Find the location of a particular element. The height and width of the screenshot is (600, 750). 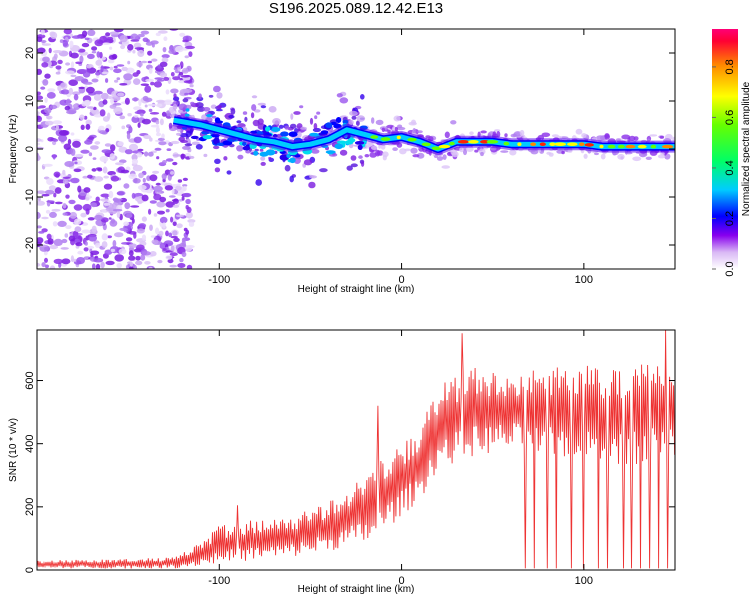

snr-x-label: Height of straight line (km) is located at coordinates (356, 589).